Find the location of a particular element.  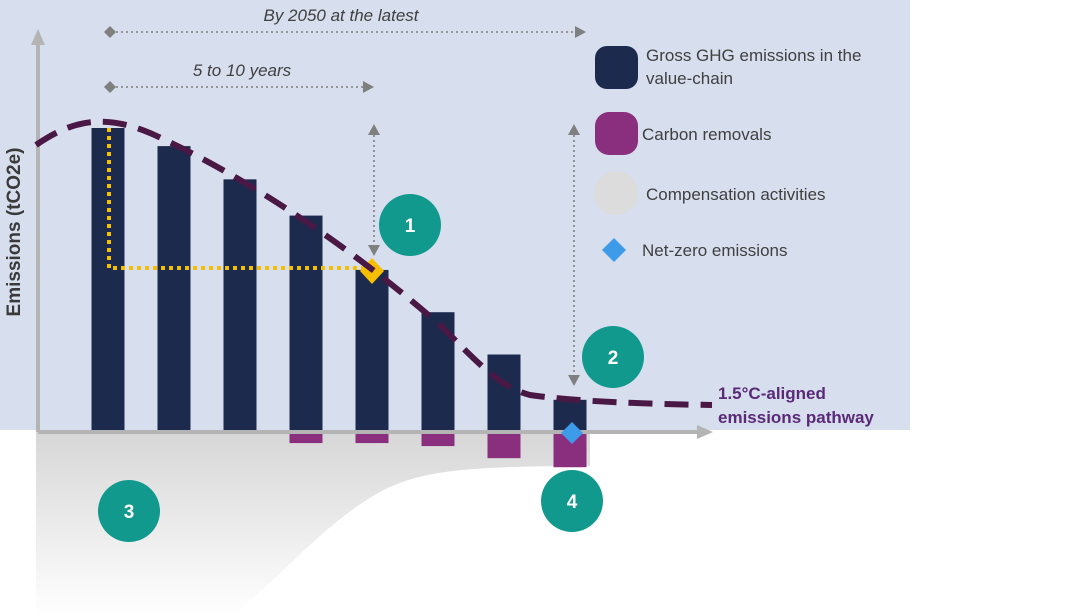

x-axis-arrowhead is located at coordinates (705, 432).